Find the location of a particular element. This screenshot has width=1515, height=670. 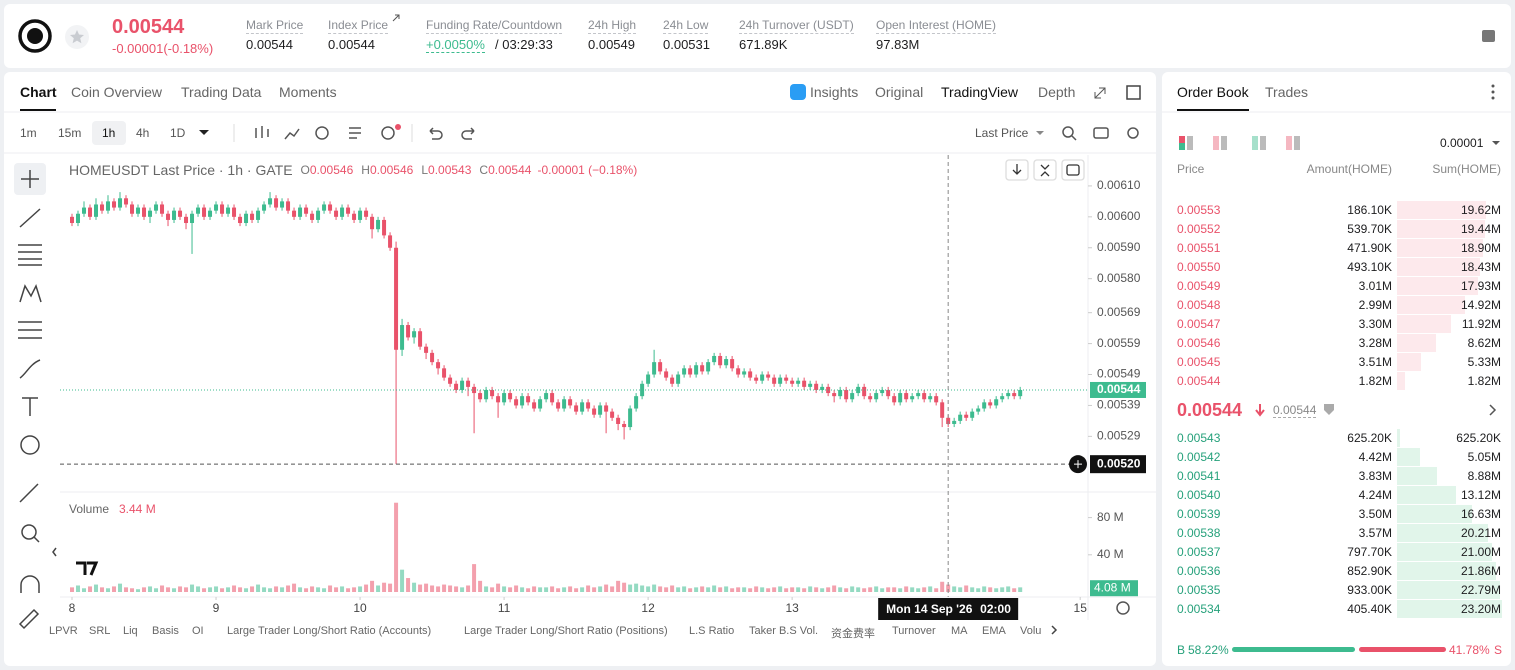

book-price: 0.00534 is located at coordinates (1199, 609).